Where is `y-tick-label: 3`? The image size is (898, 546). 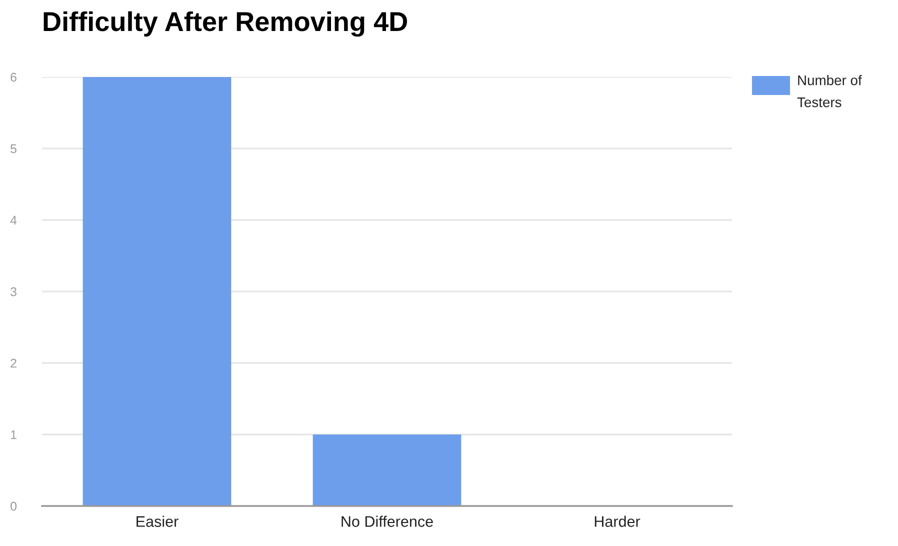
y-tick-label: 3 is located at coordinates (13, 291).